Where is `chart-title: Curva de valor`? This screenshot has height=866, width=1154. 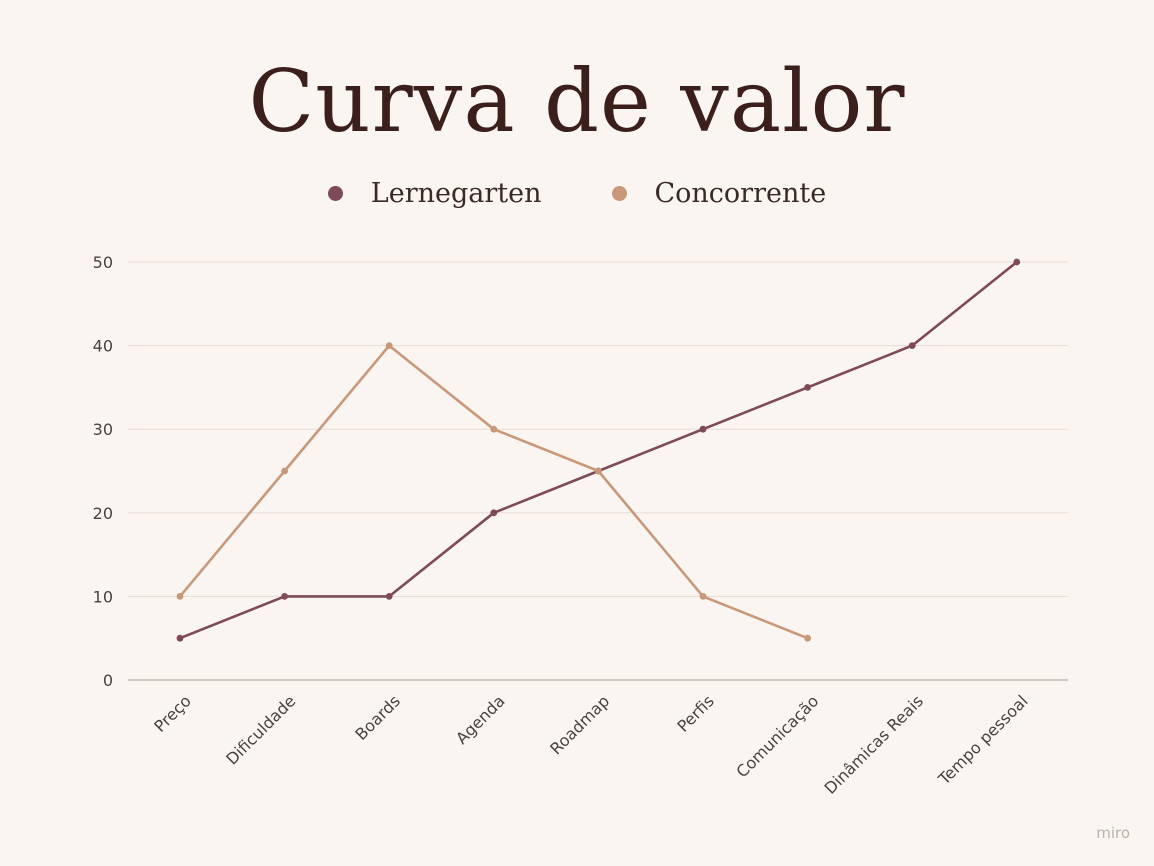 chart-title: Curva de valor is located at coordinates (577, 102).